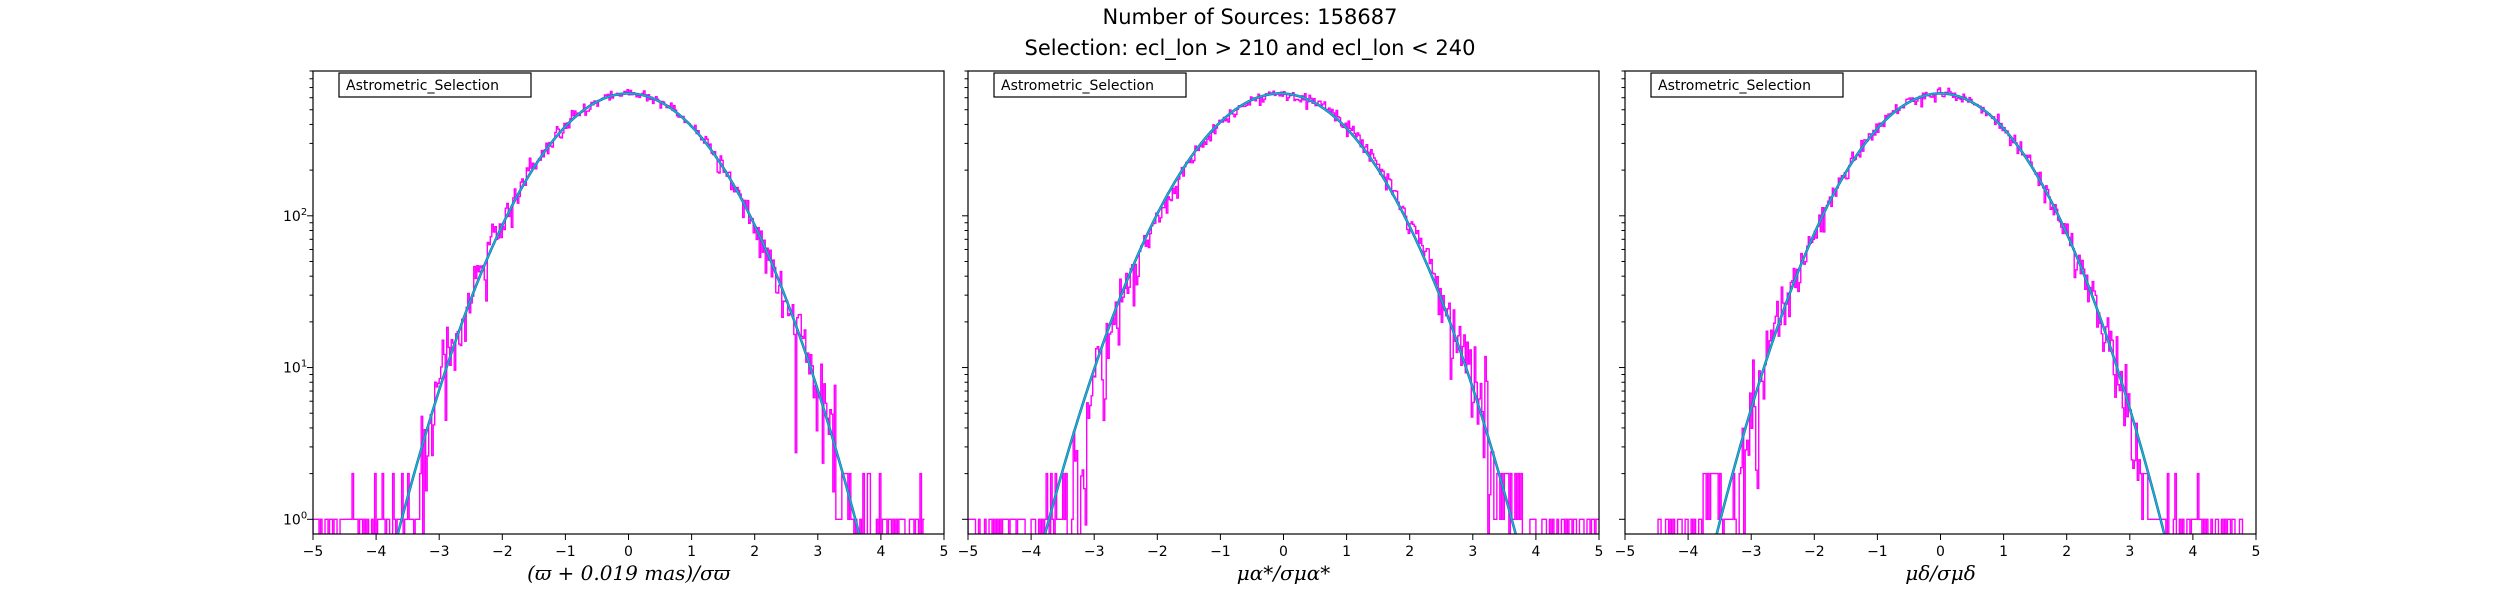 The height and width of the screenshot is (600, 2500). I want to click on y-tick-label: 10¹, so click(295, 368).